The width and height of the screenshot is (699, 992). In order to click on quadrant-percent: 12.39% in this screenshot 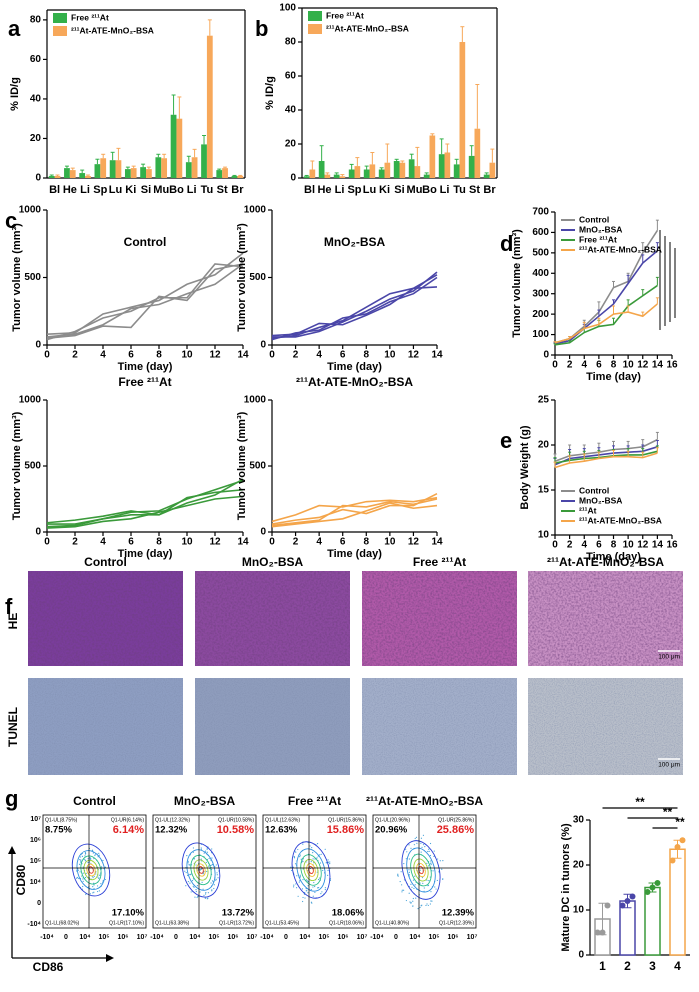, I will do `click(458, 913)`.